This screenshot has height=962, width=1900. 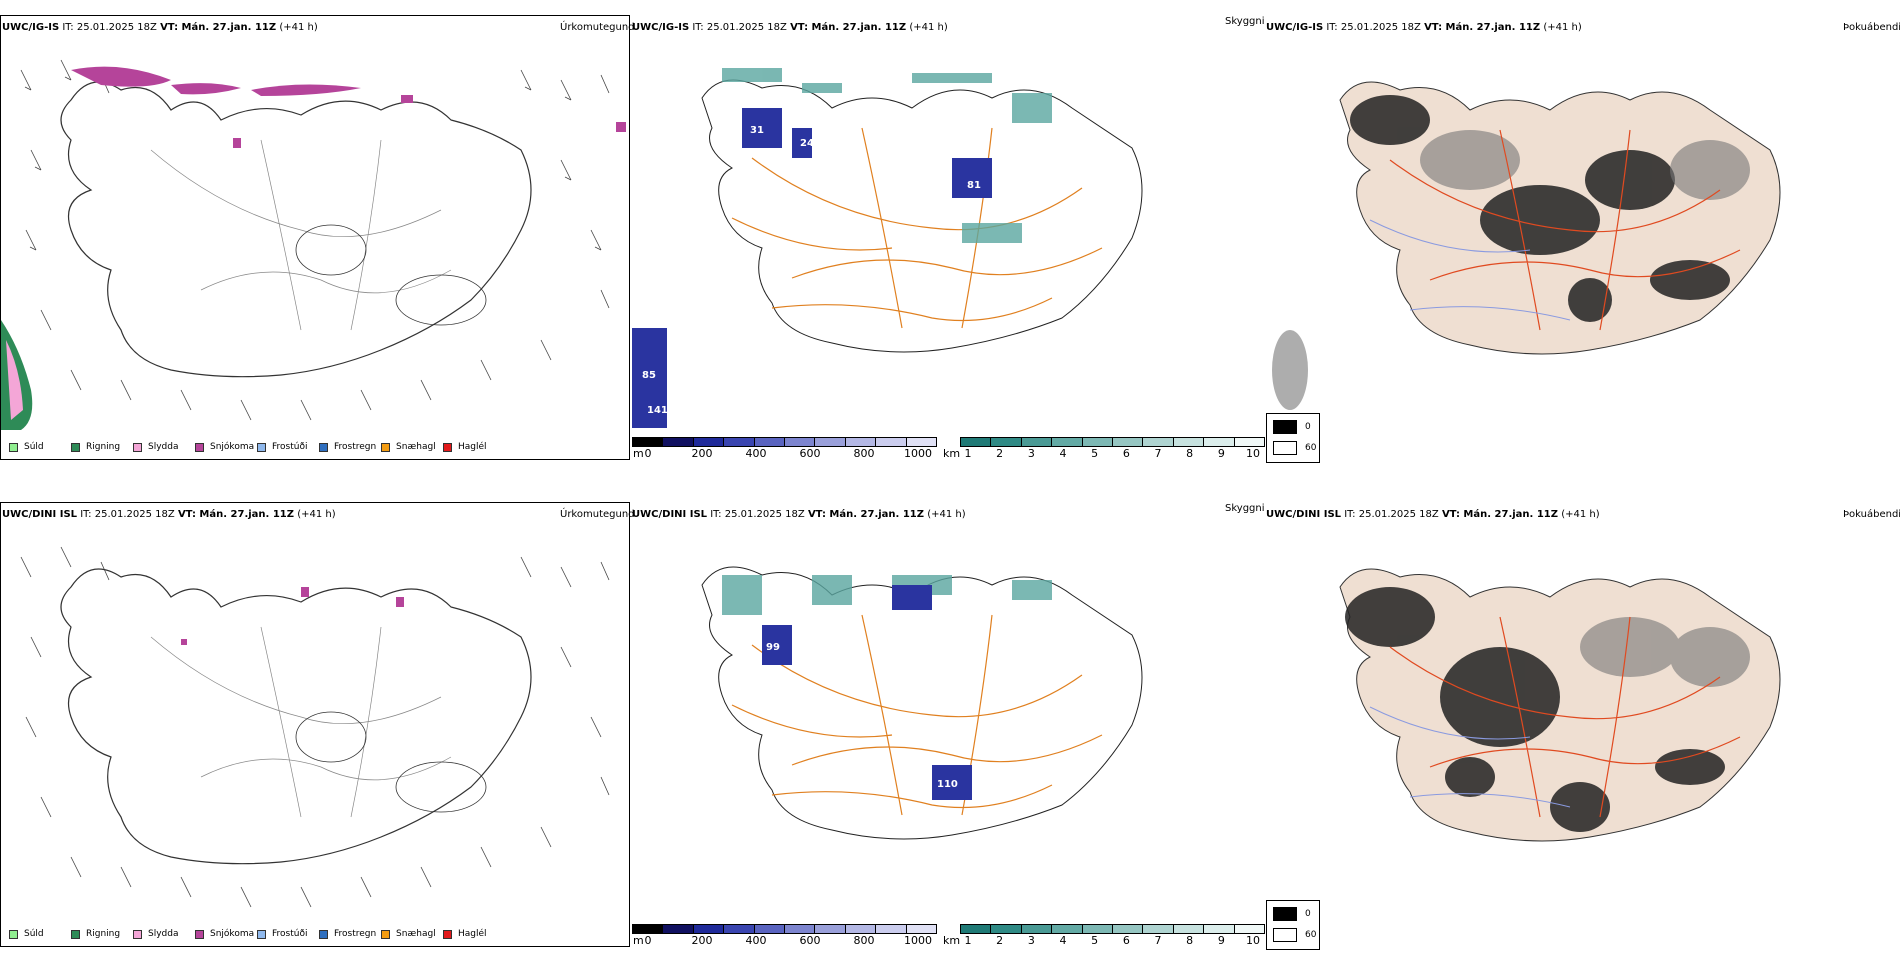 What do you see at coordinates (952, 453) in the screenshot?
I see `visibility-unit: km` at bounding box center [952, 453].